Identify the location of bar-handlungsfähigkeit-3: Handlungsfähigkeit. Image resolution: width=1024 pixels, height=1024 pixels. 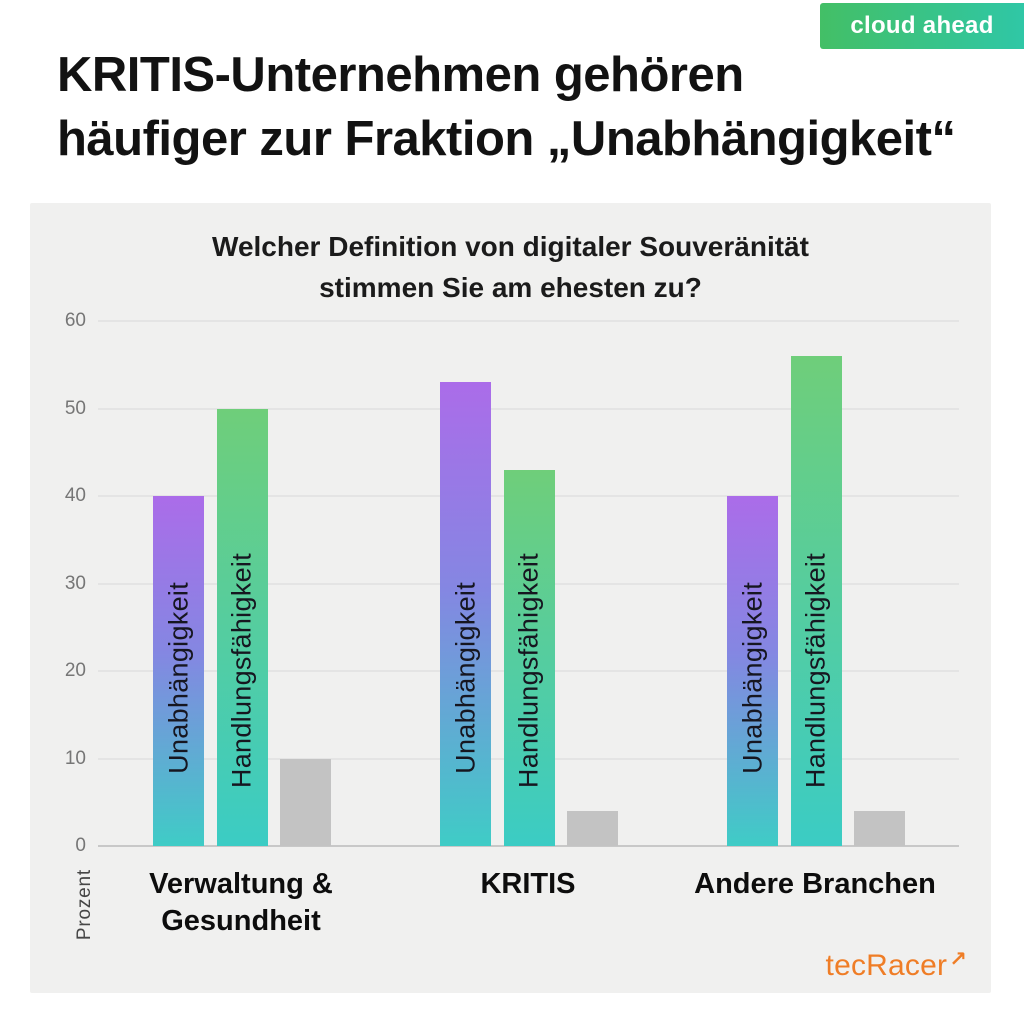
(816, 601).